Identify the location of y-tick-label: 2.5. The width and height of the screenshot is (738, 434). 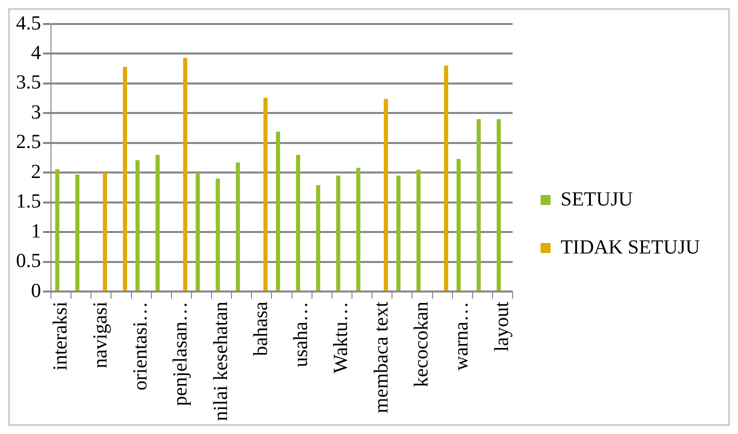
(28, 142).